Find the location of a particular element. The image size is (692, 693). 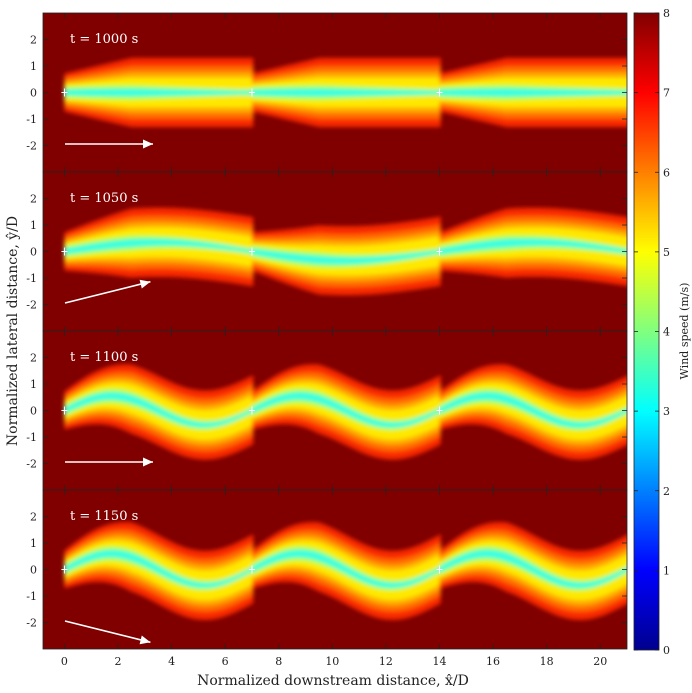

x-tick-label: 18 is located at coordinates (547, 661).